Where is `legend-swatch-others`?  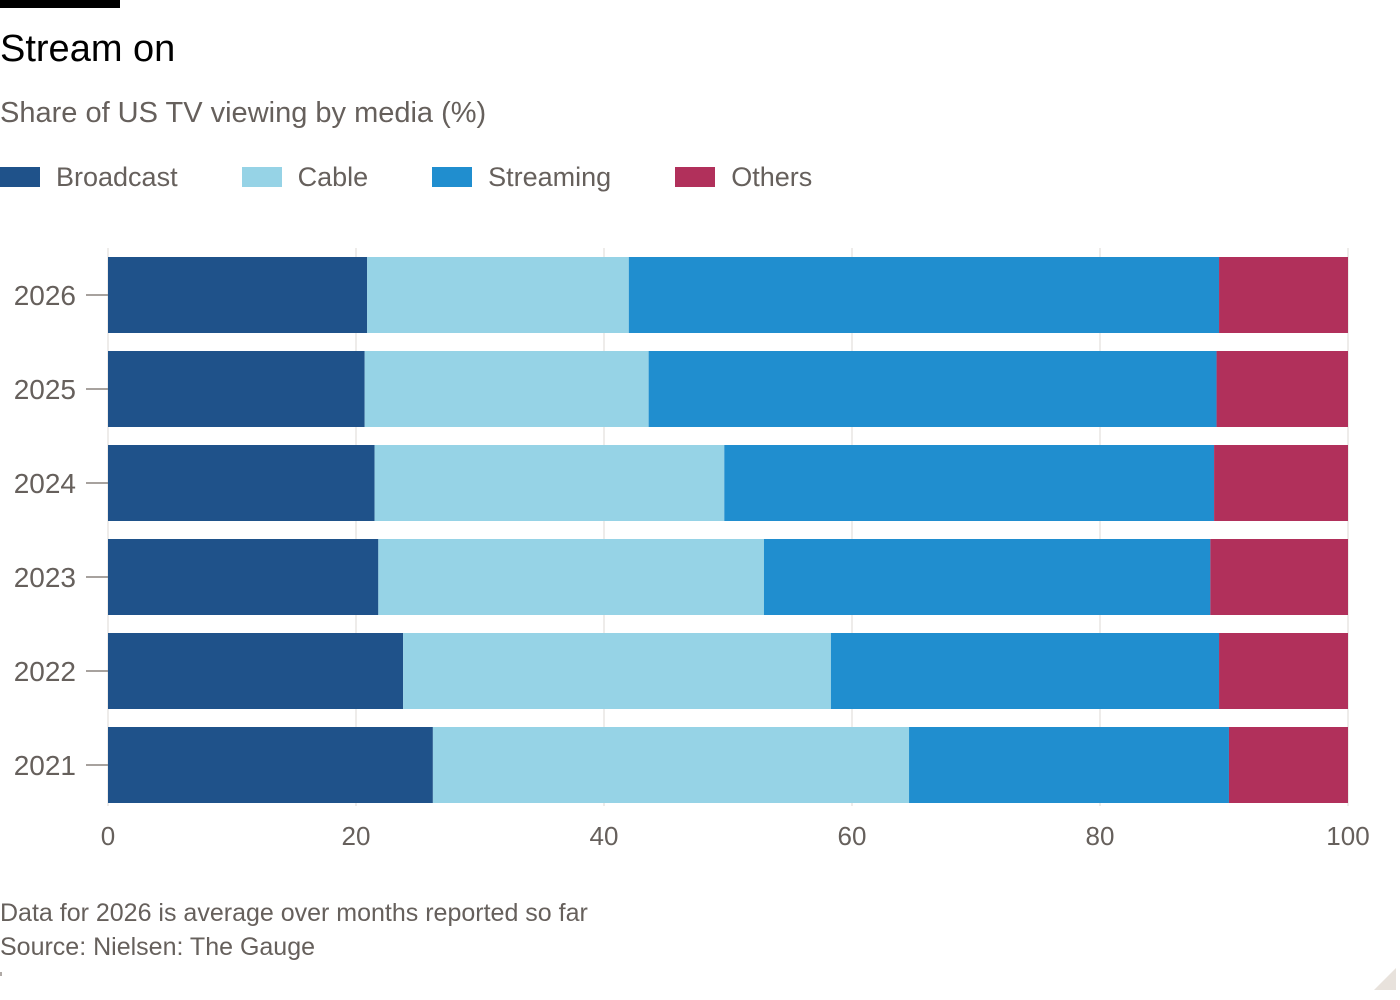
legend-swatch-others is located at coordinates (695, 177).